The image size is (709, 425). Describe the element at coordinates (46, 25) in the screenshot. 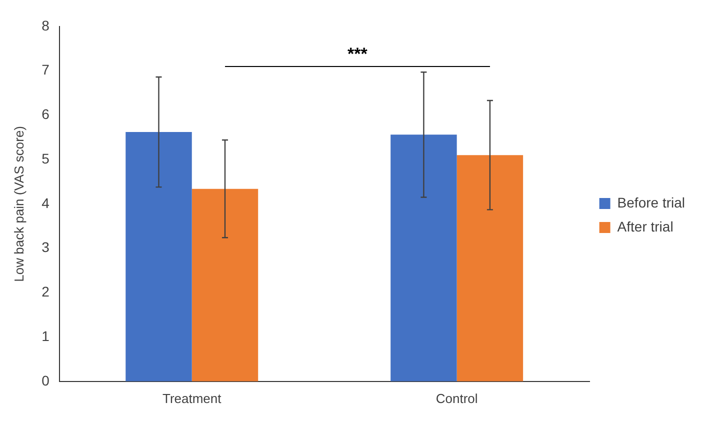

I see `y-tick-label: 8` at that location.